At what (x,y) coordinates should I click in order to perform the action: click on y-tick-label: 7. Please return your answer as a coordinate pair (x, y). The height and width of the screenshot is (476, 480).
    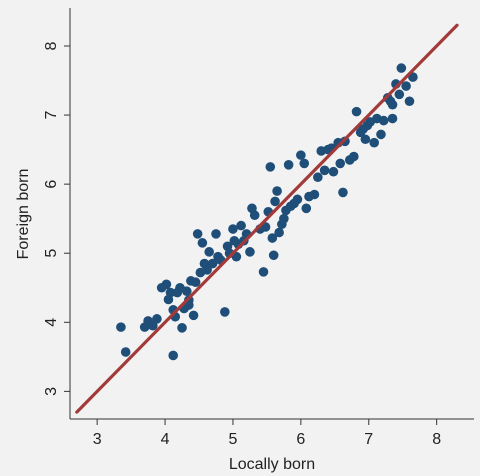
    Looking at the image, I should click on (51, 115).